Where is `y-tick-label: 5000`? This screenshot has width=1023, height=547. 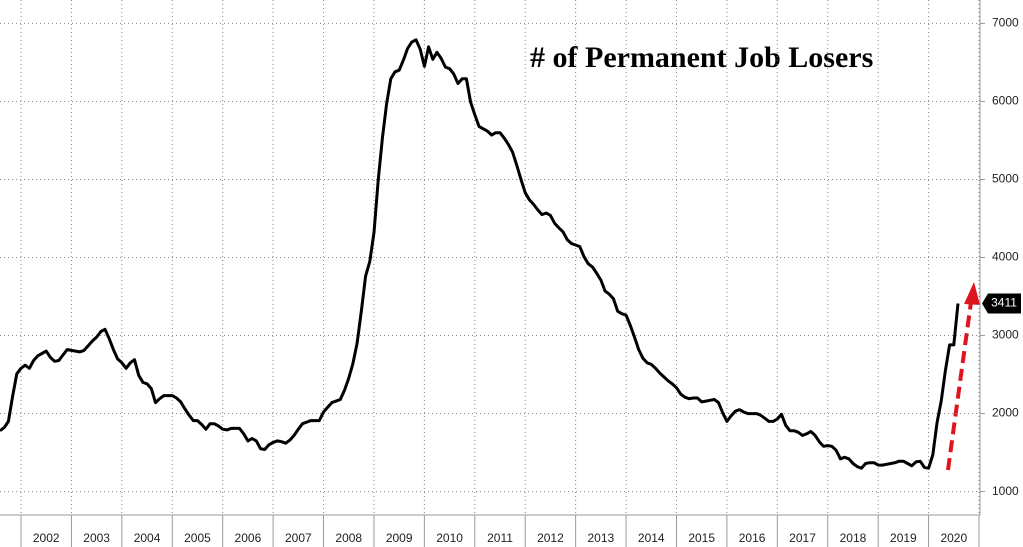
y-tick-label: 5000 is located at coordinates (1005, 179).